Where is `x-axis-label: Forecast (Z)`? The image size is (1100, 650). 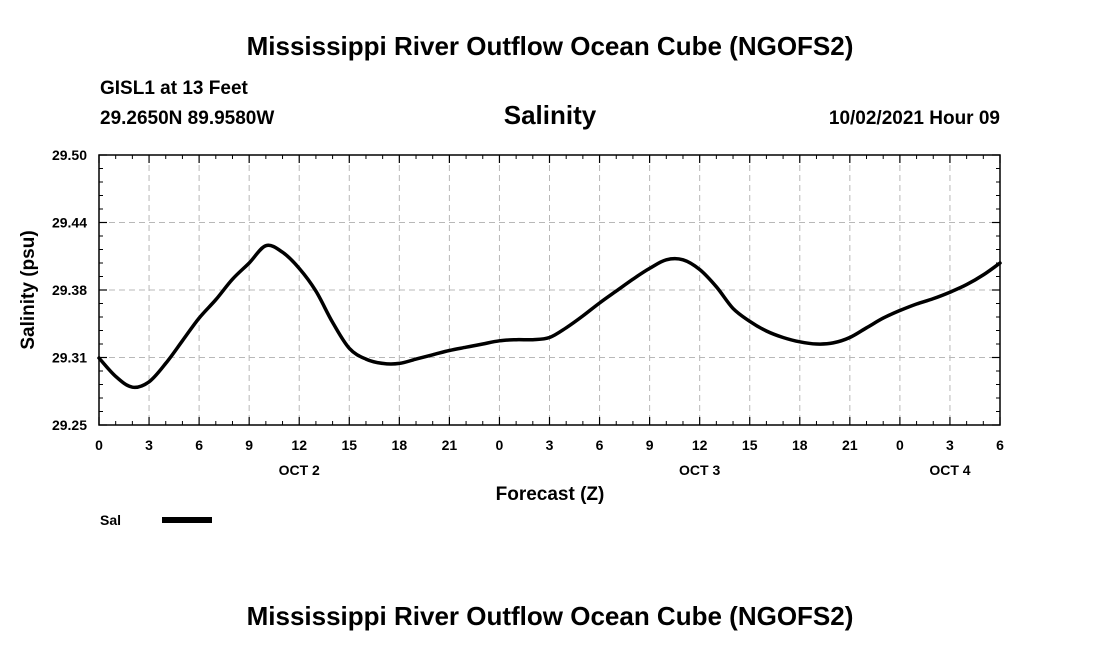
x-axis-label: Forecast (Z) is located at coordinates (550, 494).